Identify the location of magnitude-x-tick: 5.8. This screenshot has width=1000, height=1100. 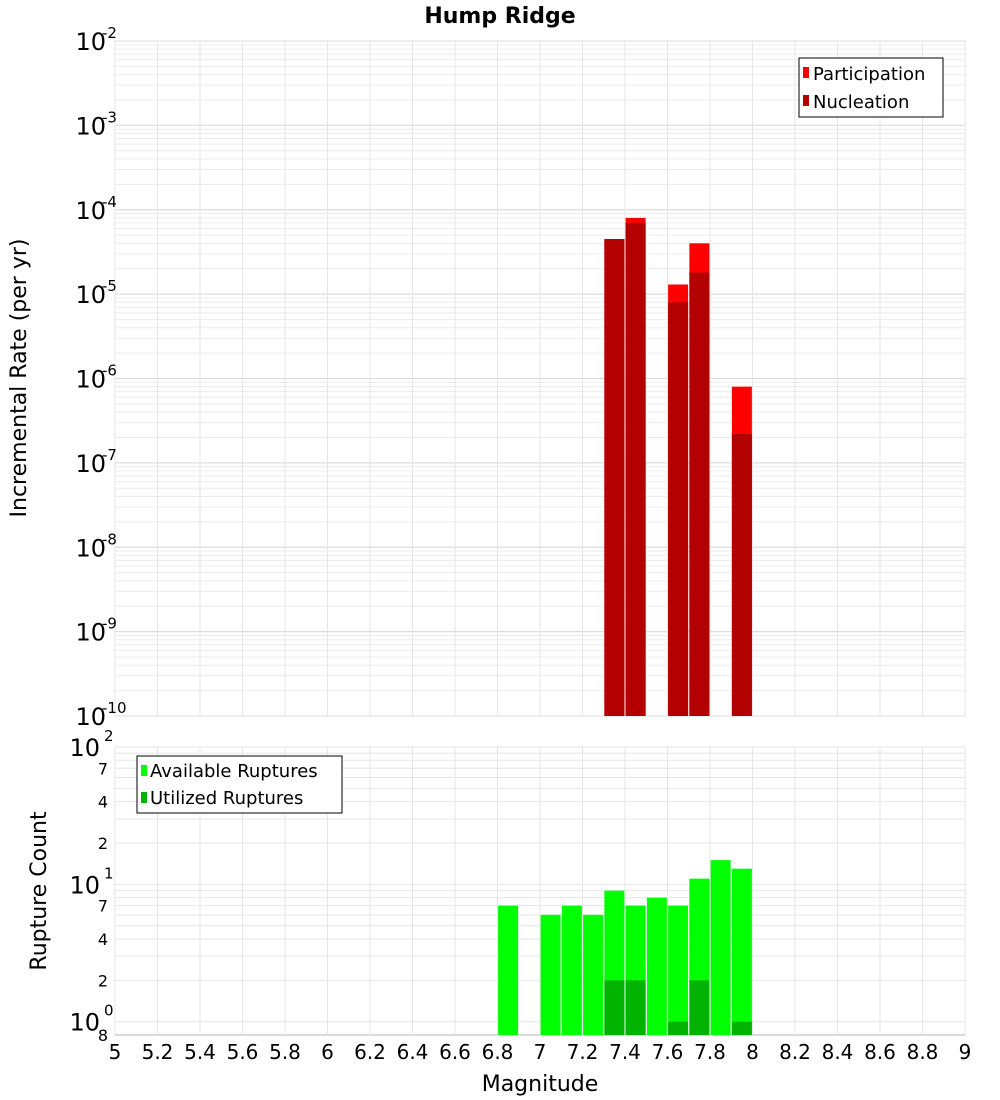
(285, 1052).